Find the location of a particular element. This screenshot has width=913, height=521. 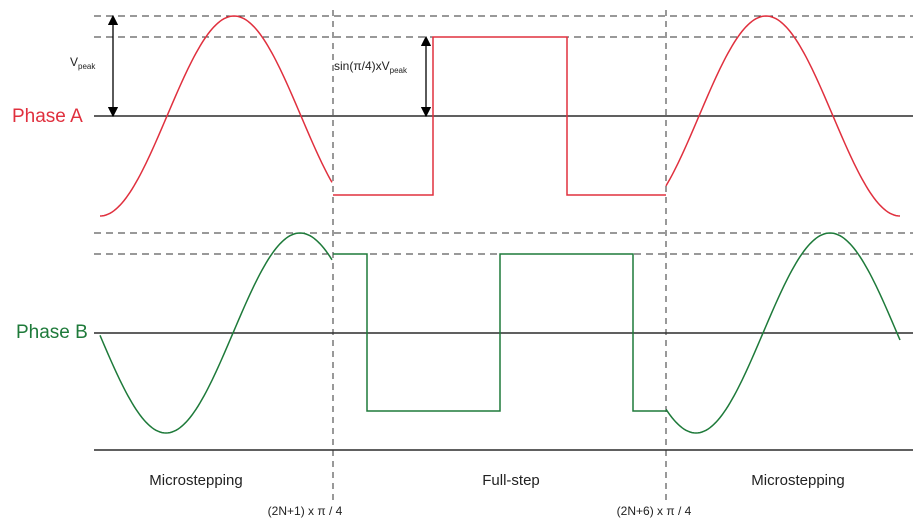

phase-a-square is located at coordinates (499, 116).